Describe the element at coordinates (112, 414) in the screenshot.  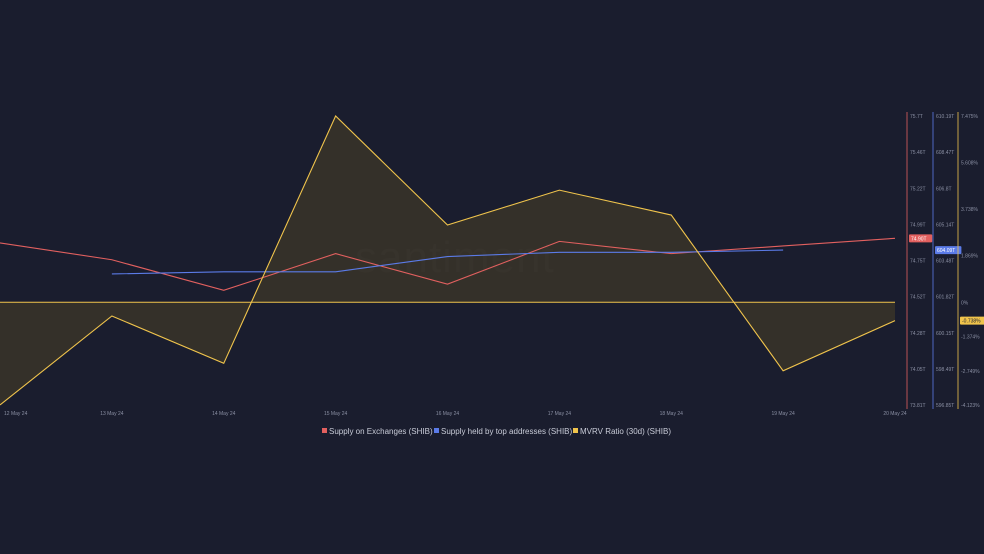
I see `x-tick-label: 13 May 24` at that location.